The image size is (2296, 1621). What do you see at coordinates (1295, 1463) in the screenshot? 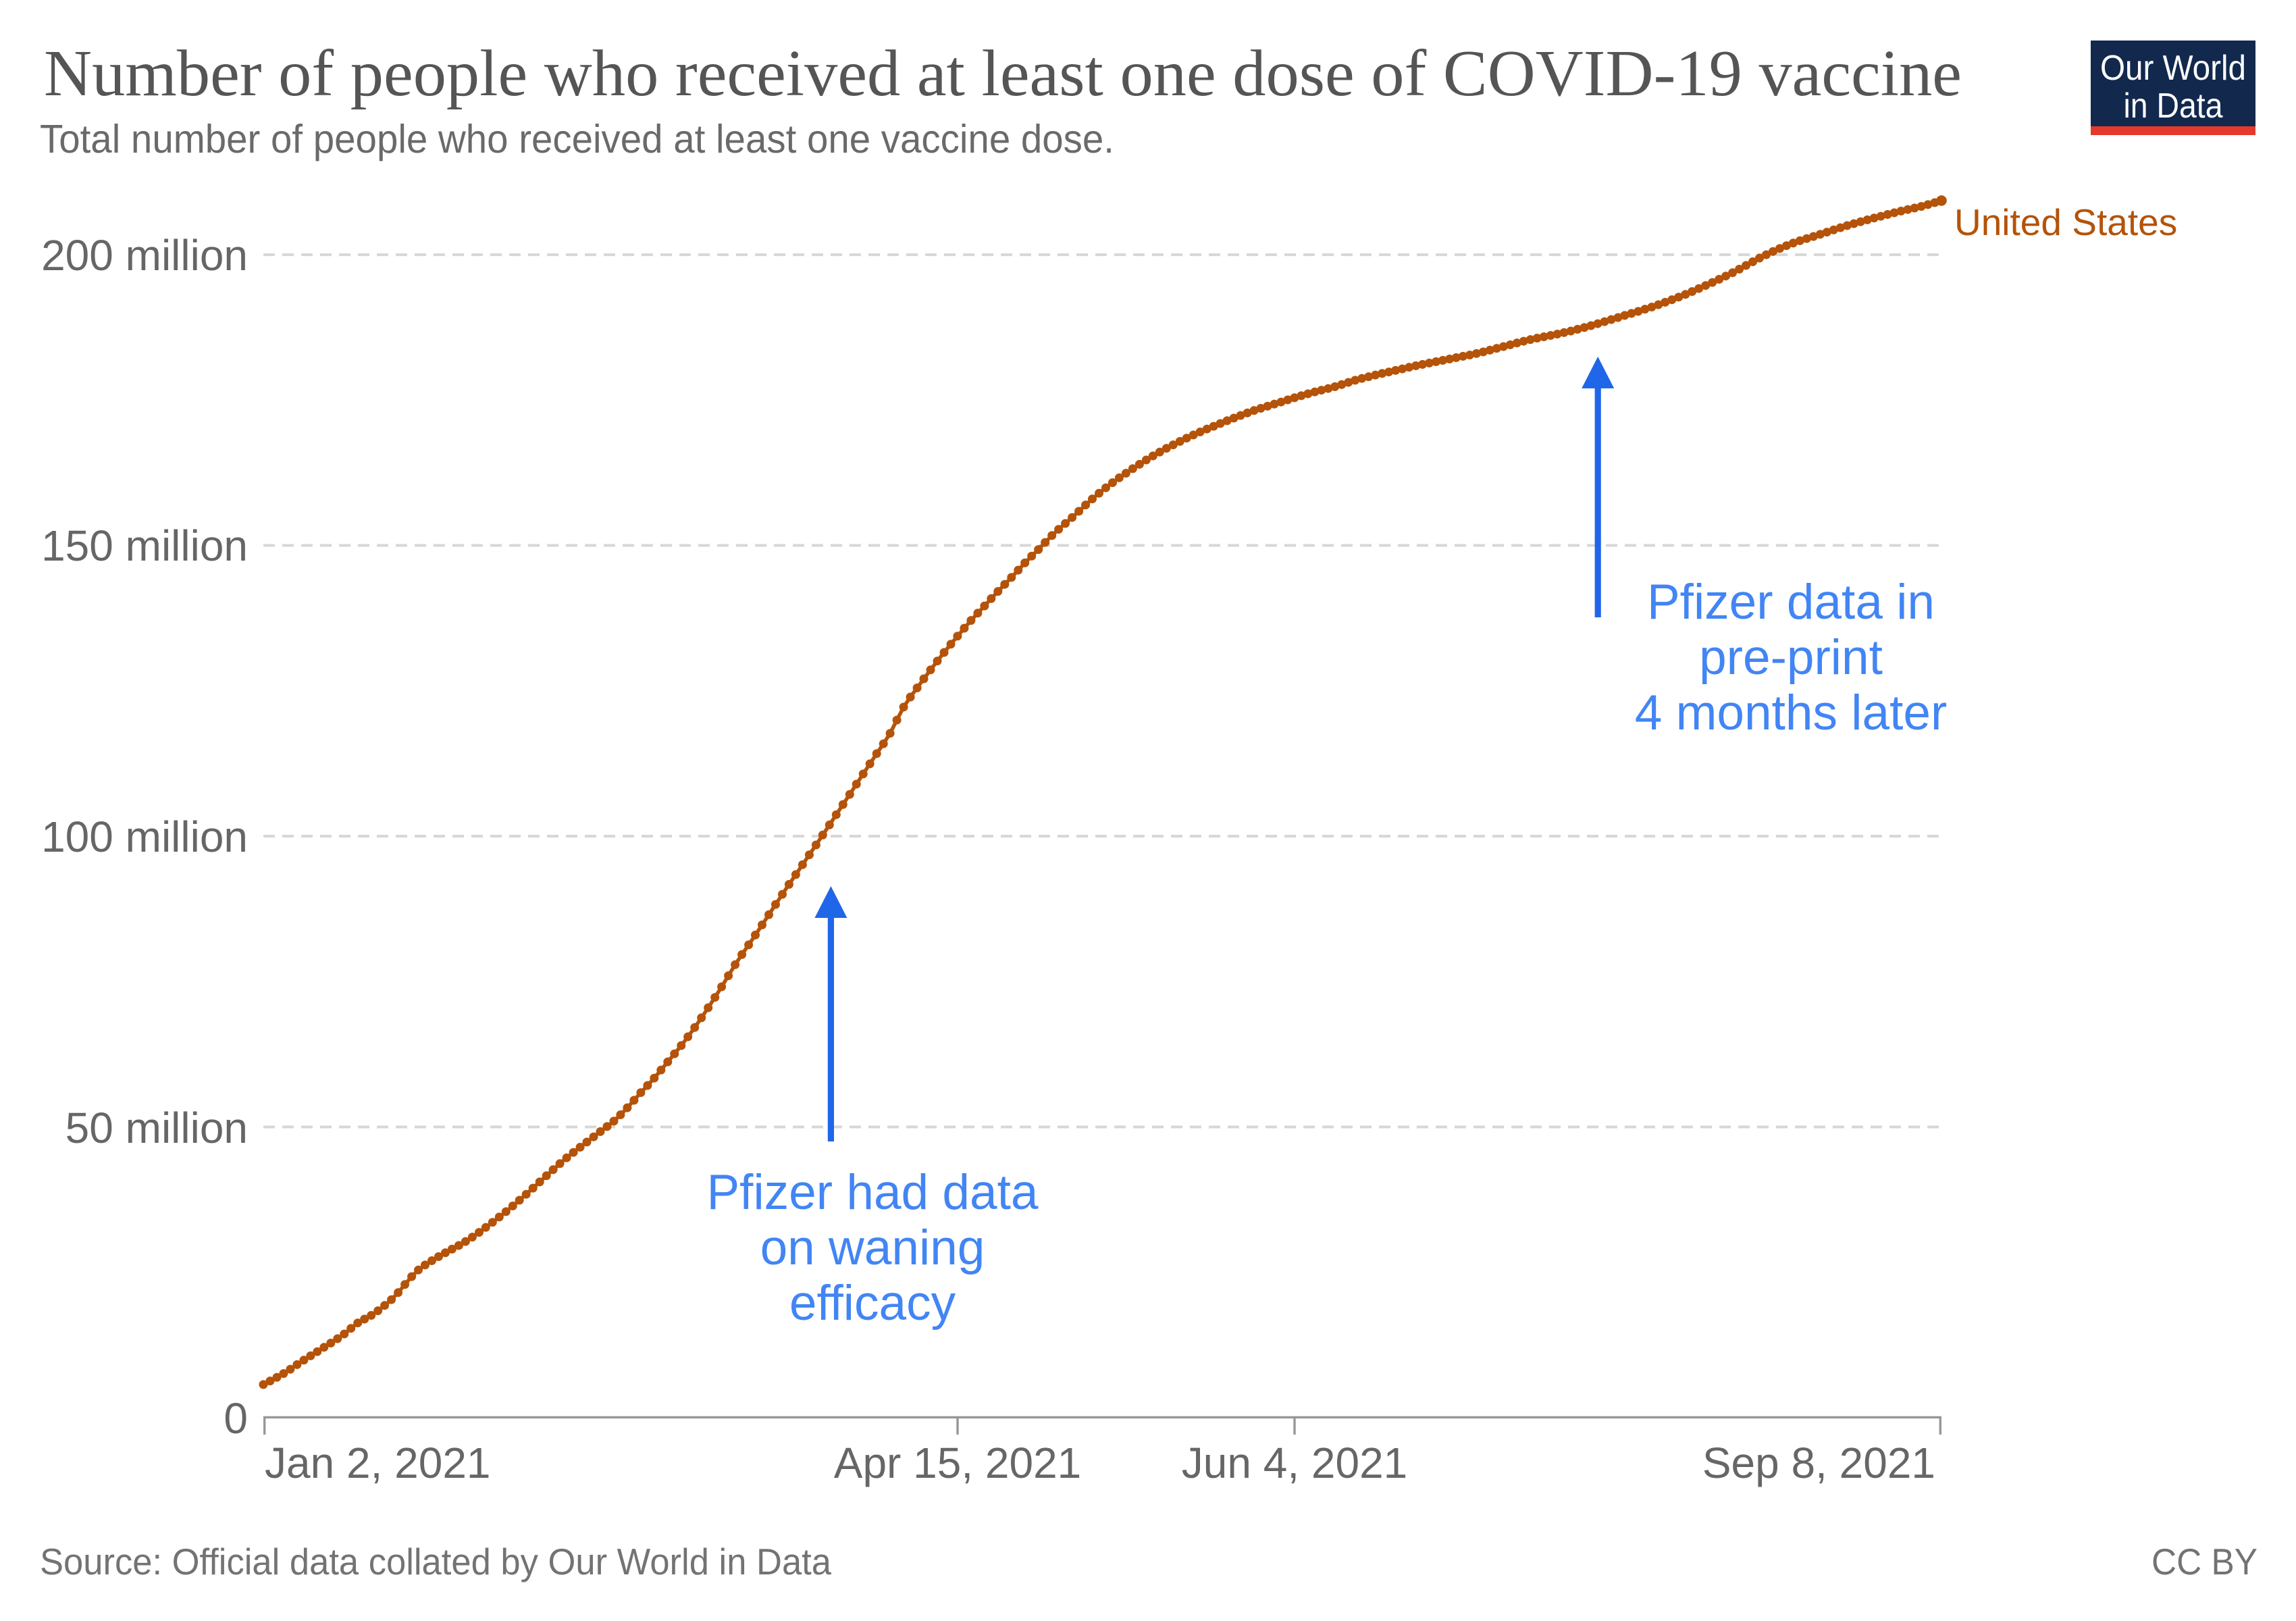
I see `svg-text: Jun 4, 2021` at bounding box center [1295, 1463].